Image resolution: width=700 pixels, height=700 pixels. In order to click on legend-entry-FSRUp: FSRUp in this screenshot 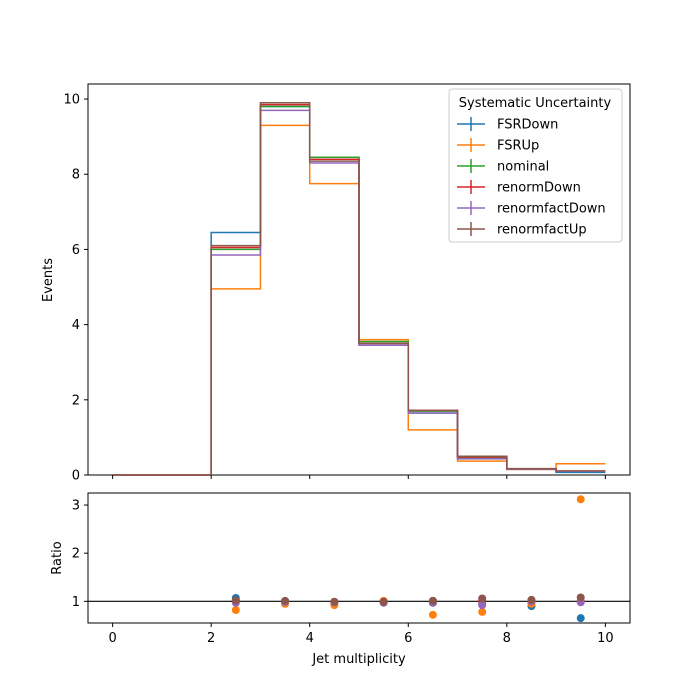, I will do `click(498, 146)`.